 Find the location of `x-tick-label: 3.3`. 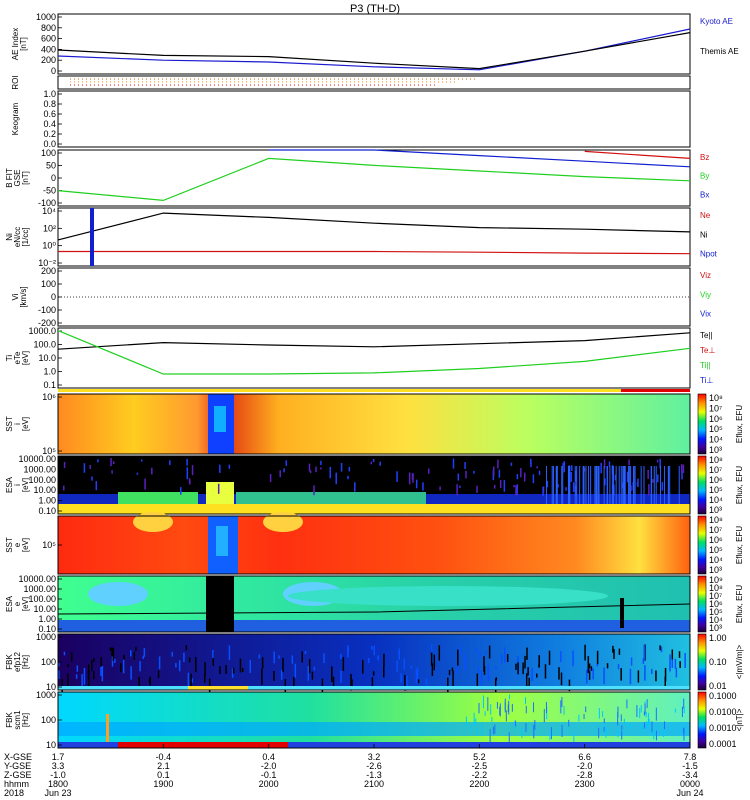

x-tick-label: 3.3 is located at coordinates (58, 766).